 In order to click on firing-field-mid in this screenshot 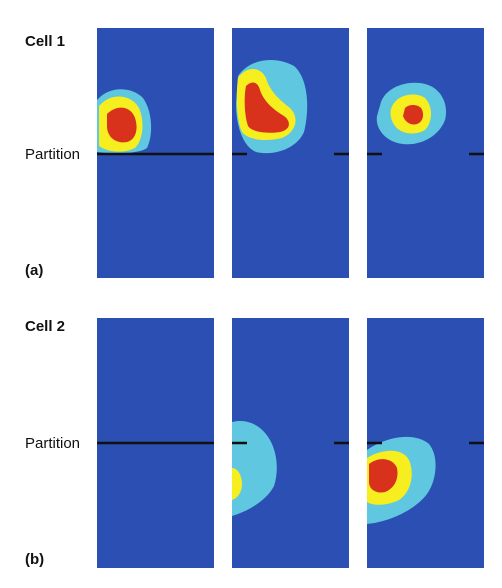, I will do `click(237, 484)`.